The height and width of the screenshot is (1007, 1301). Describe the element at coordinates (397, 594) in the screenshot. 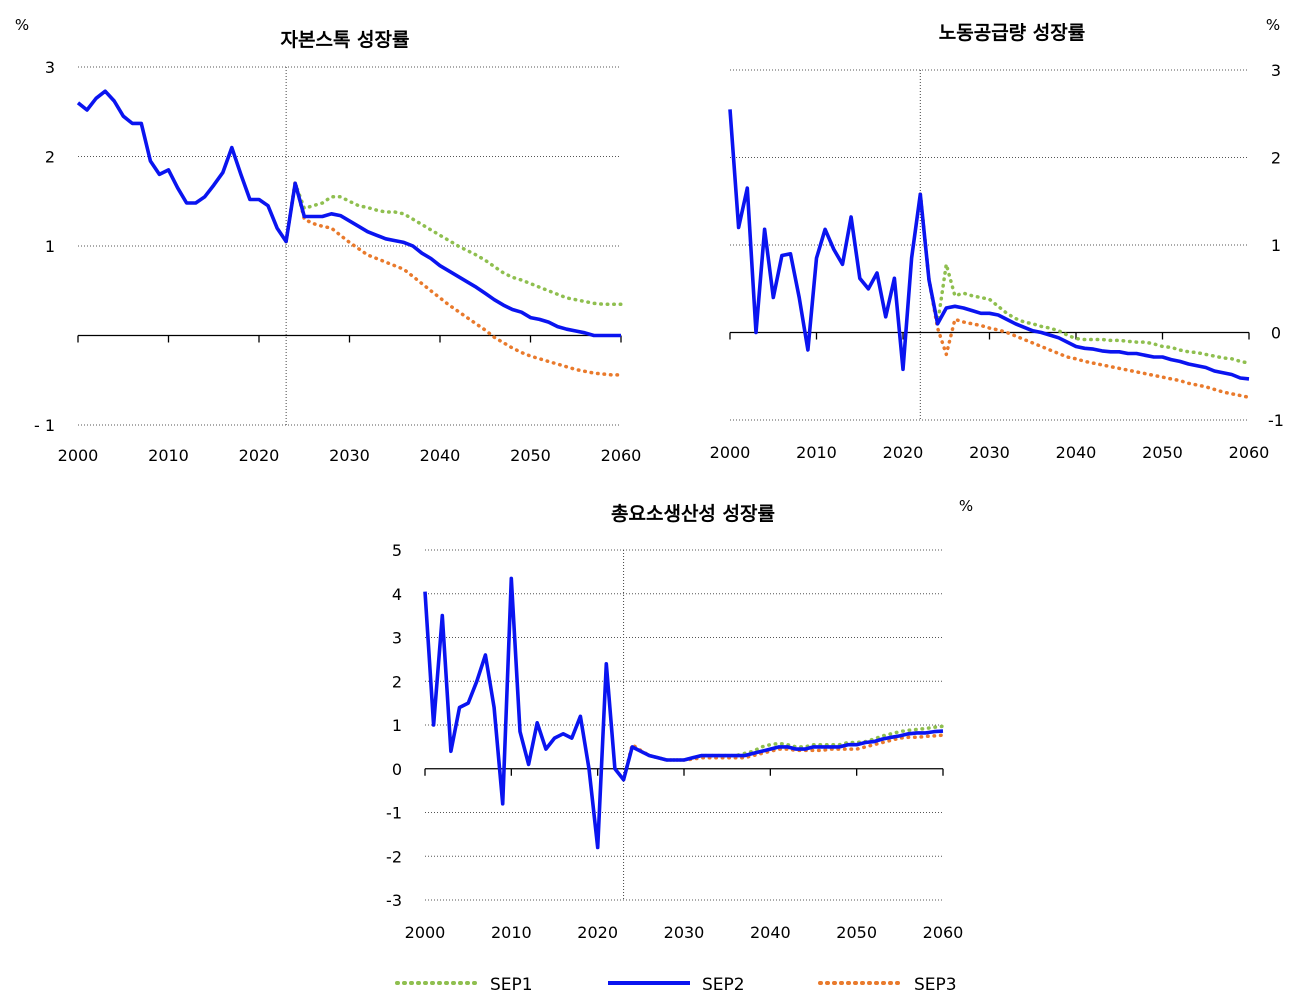

I see `y-tick-label: 4` at that location.